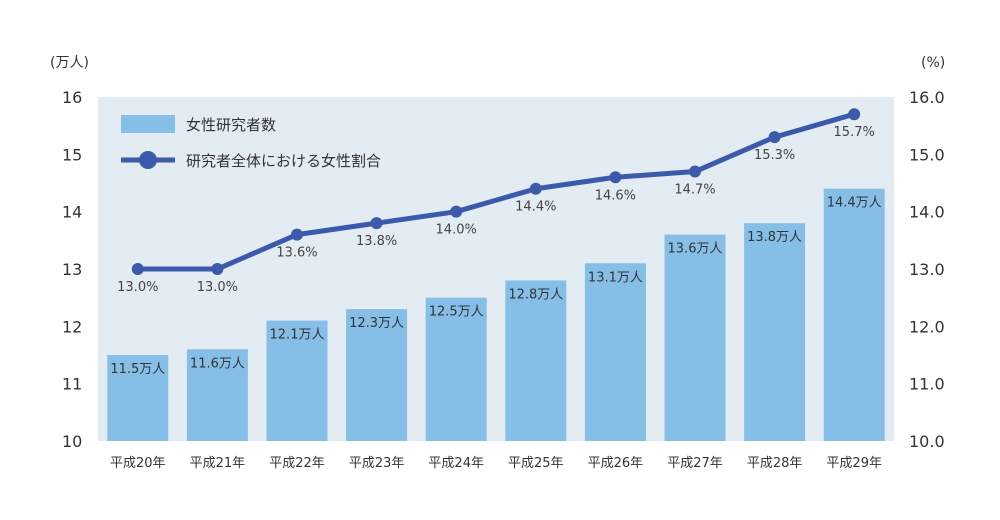  I want to click on bar-value-label: 12.1万人, so click(297, 335).